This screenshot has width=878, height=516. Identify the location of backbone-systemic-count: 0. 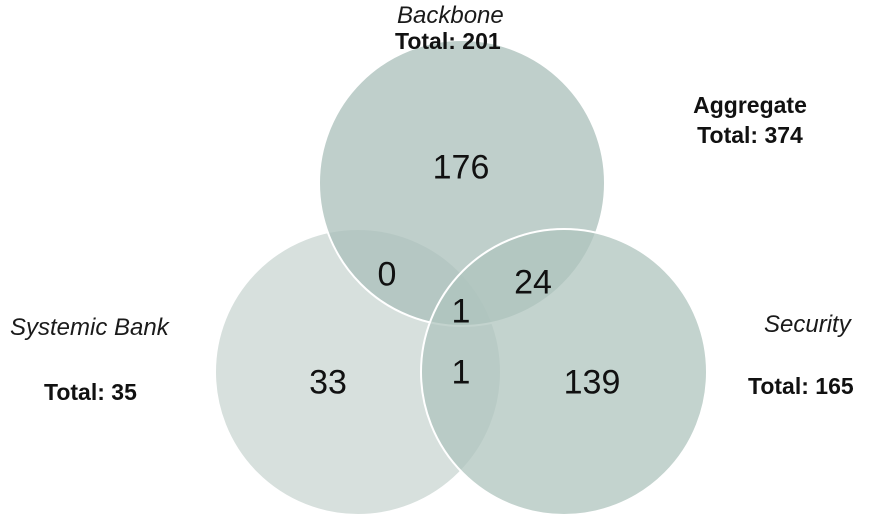
(387, 274).